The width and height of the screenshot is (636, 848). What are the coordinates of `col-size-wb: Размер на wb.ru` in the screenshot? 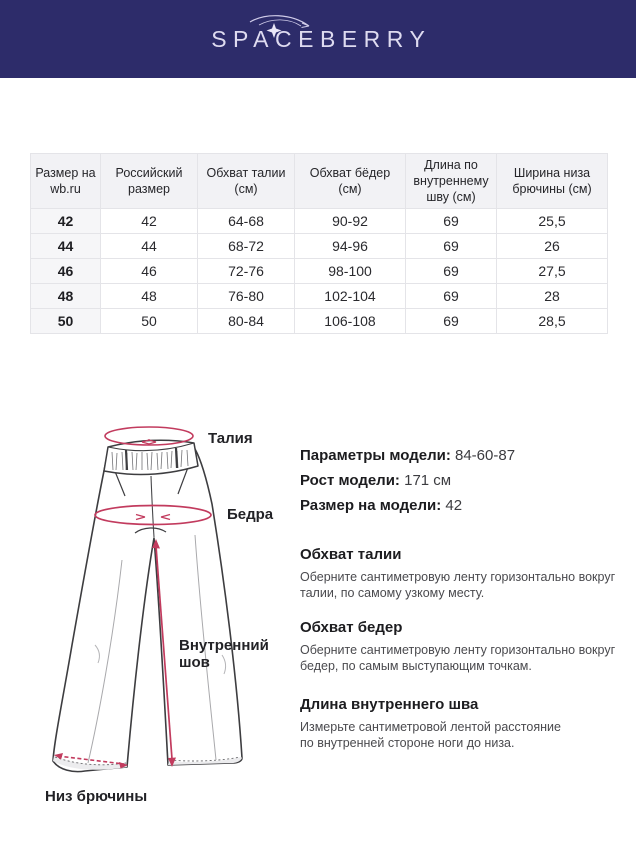 It's located at (65, 181).